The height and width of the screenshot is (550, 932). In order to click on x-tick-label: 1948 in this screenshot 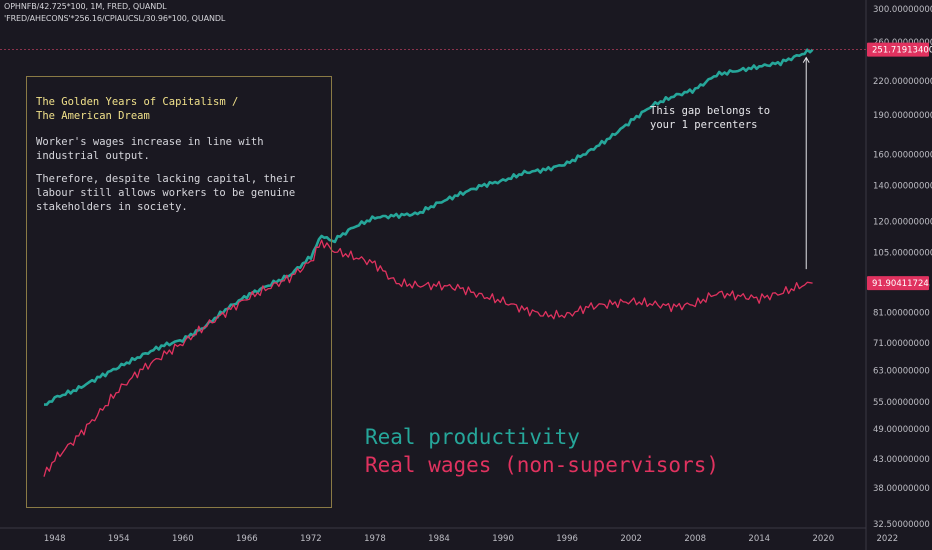, I will do `click(55, 539)`.